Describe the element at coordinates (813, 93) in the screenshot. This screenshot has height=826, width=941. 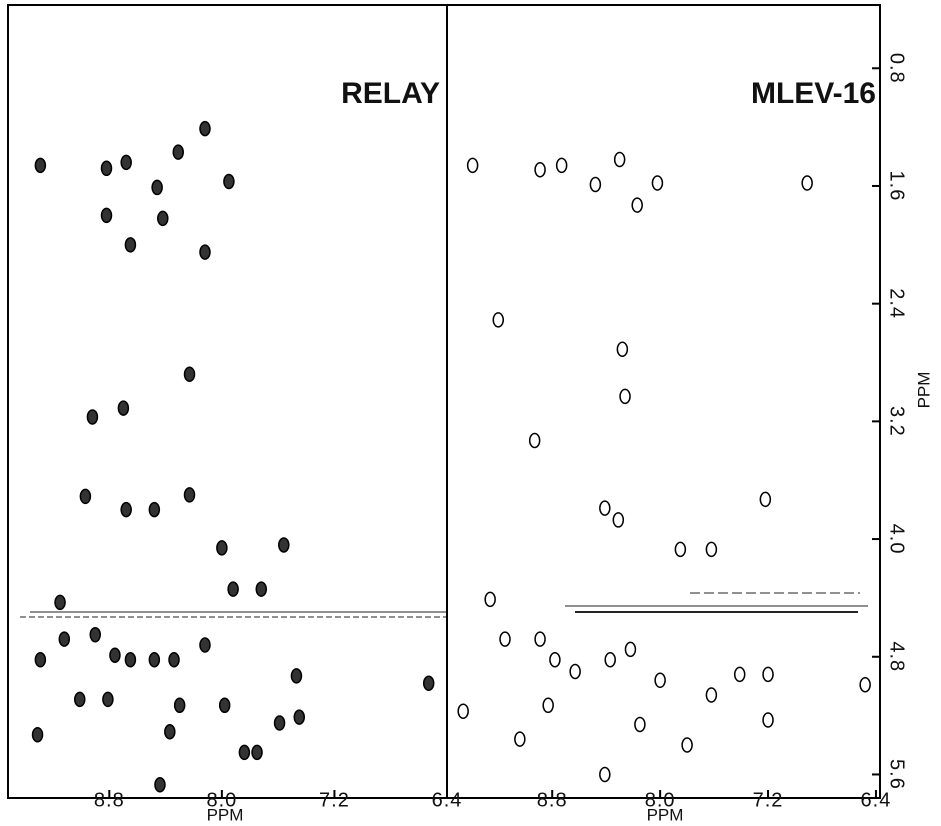
I see `panel-title: MLEV-16` at that location.